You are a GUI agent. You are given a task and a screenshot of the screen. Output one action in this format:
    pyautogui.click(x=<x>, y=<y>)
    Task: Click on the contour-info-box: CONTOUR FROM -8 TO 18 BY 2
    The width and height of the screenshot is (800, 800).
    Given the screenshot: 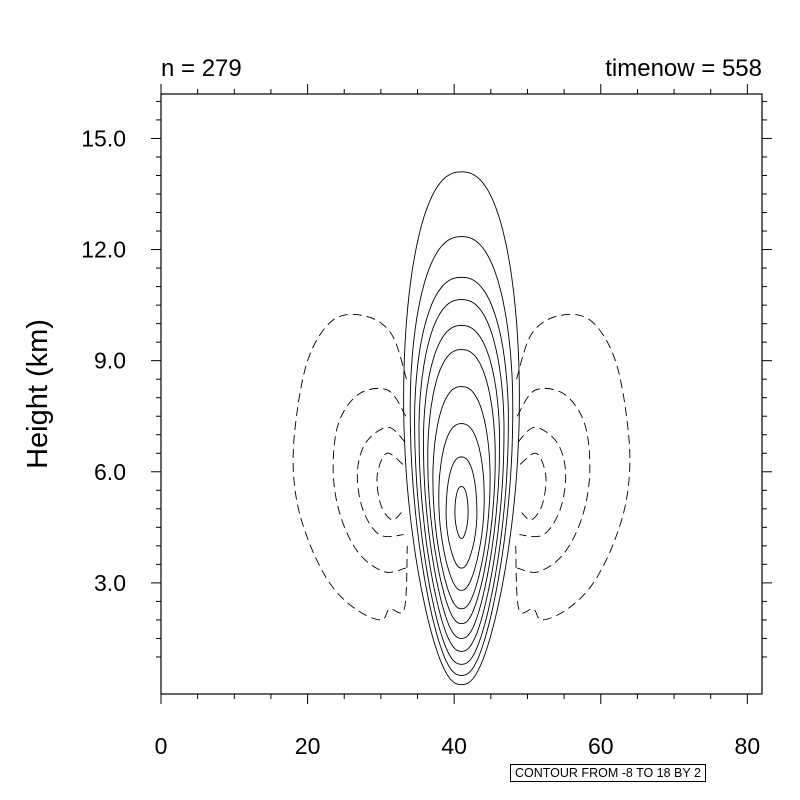 What is the action you would take?
    pyautogui.click(x=608, y=773)
    